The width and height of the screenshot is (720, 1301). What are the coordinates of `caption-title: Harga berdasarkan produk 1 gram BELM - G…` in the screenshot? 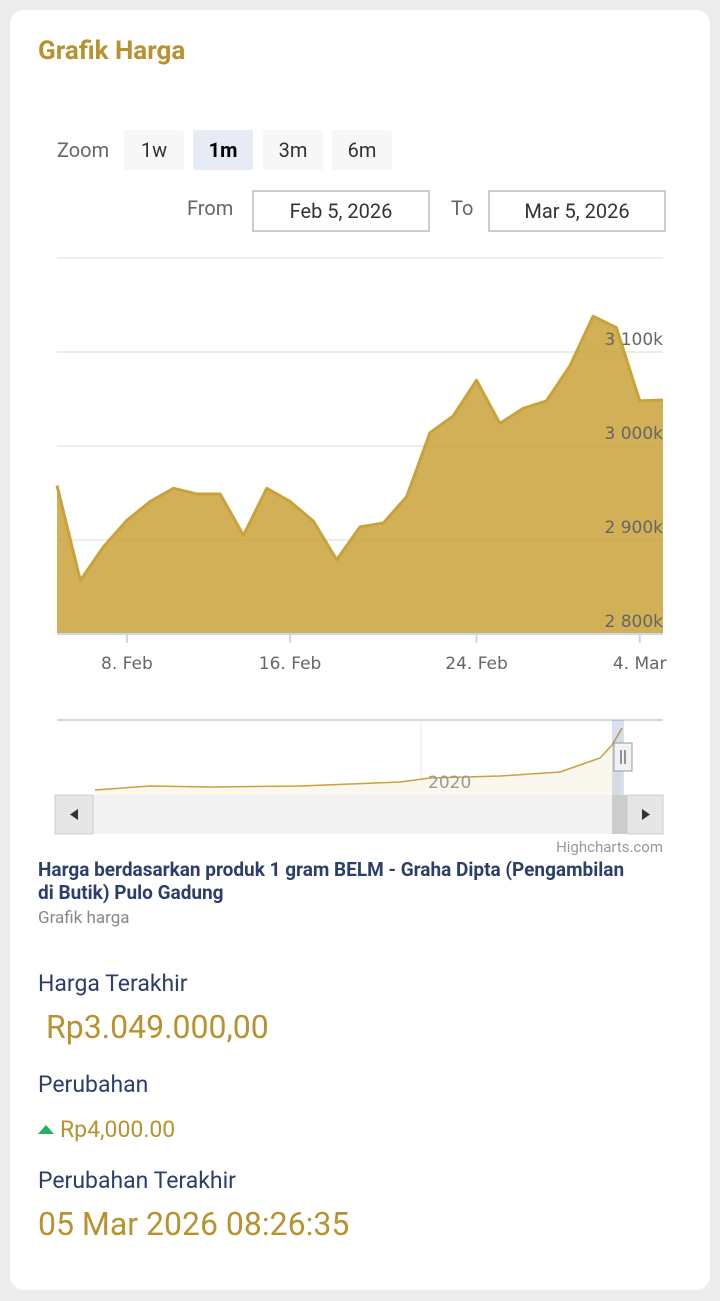 It's located at (331, 881).